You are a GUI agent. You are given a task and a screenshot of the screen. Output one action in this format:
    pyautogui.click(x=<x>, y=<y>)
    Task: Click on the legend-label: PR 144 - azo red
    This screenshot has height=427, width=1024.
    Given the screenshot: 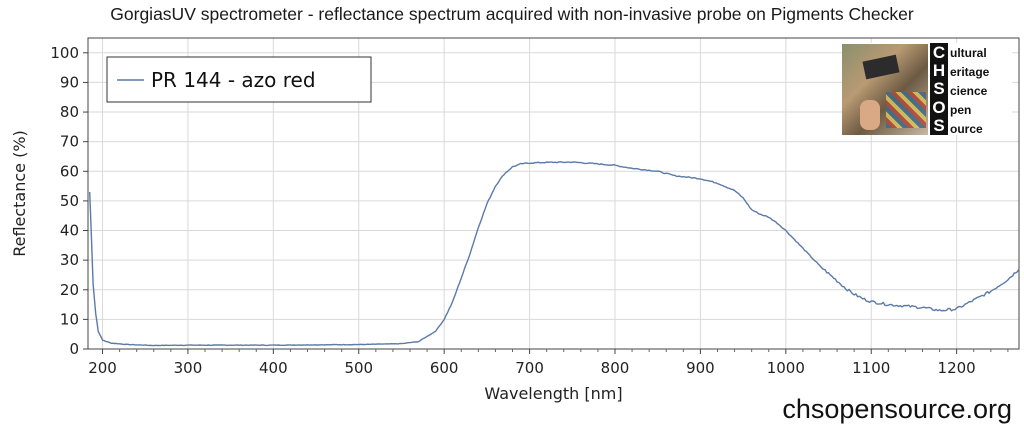 What is the action you would take?
    pyautogui.click(x=233, y=80)
    